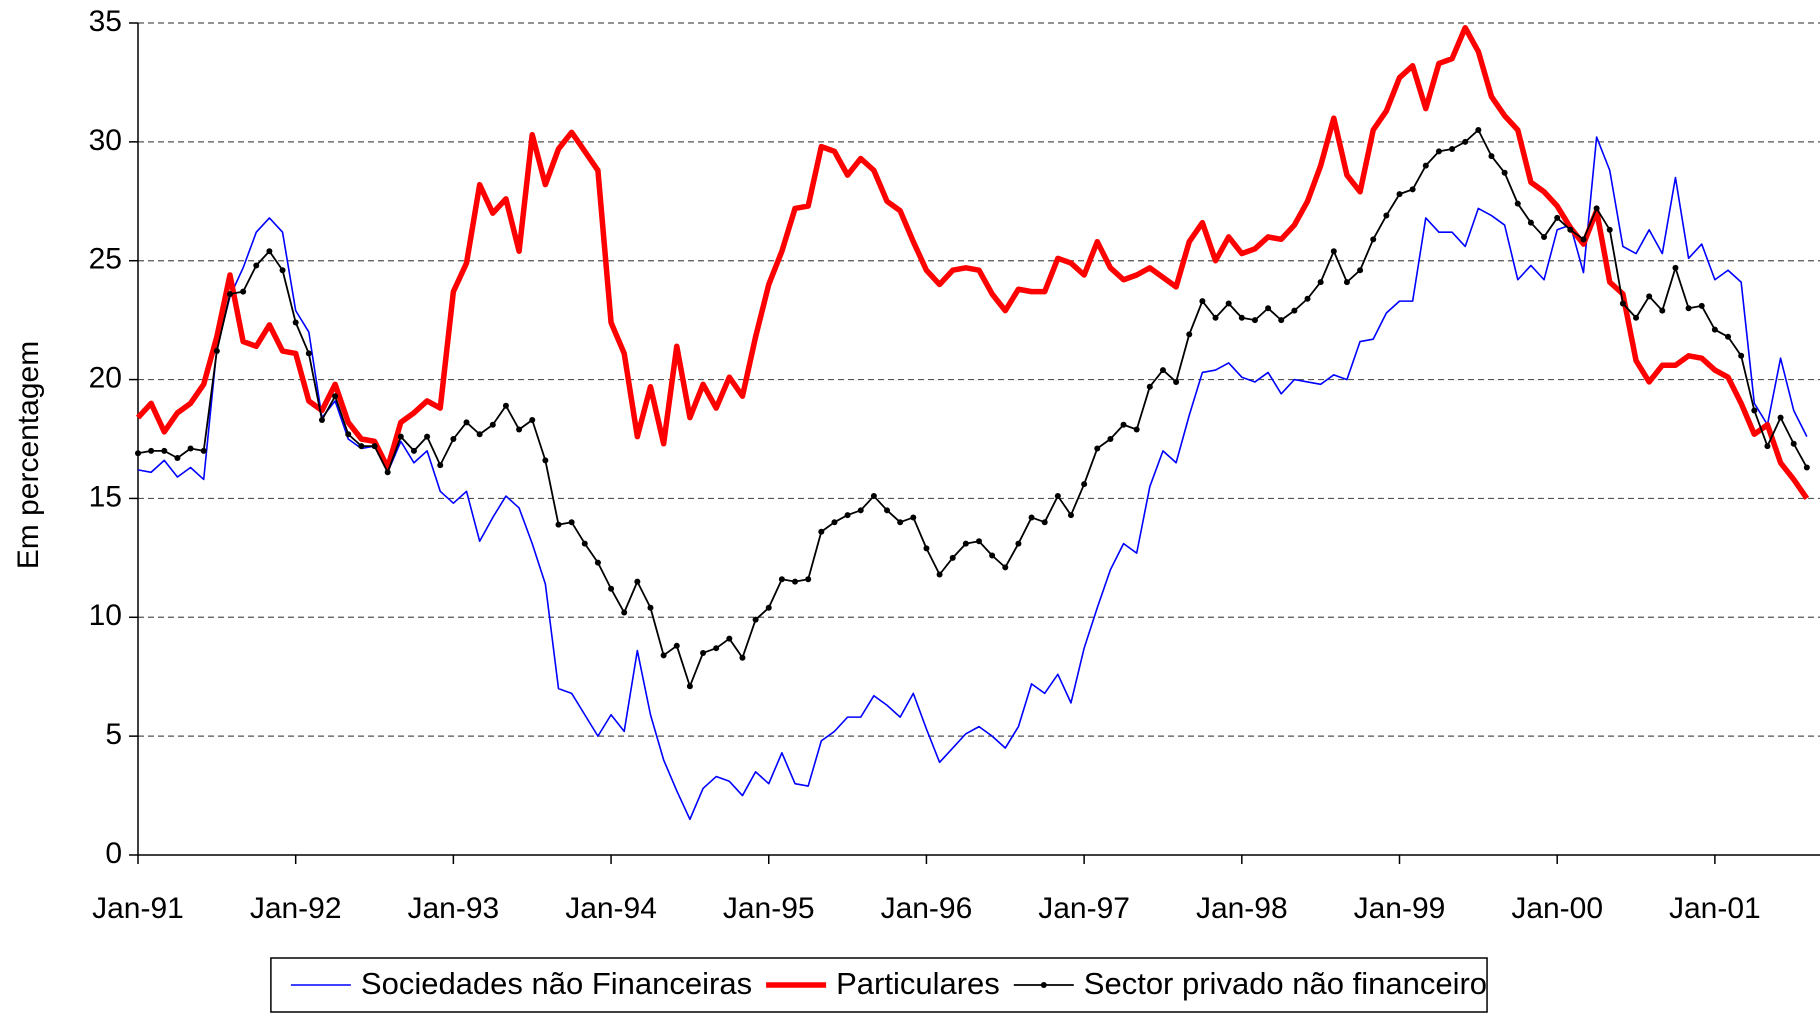 The height and width of the screenshot is (1015, 1820). What do you see at coordinates (769, 908) in the screenshot?
I see `x-tick-label: Jan-95` at bounding box center [769, 908].